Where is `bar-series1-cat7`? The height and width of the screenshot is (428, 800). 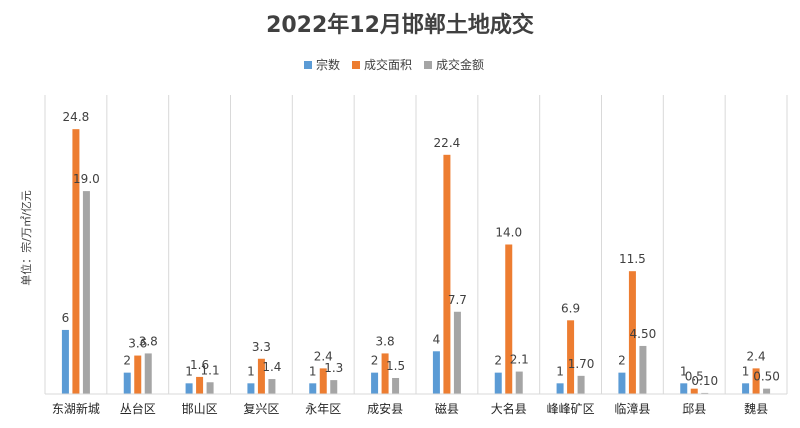 bar-series1-cat7 is located at coordinates (436, 372).